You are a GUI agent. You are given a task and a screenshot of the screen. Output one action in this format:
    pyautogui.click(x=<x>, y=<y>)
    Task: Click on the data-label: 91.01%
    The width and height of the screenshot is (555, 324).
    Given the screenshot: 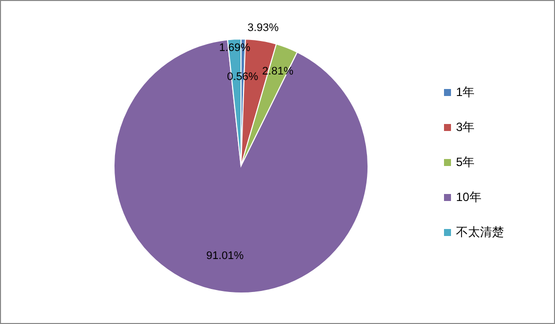 What is the action you would take?
    pyautogui.click(x=225, y=256)
    